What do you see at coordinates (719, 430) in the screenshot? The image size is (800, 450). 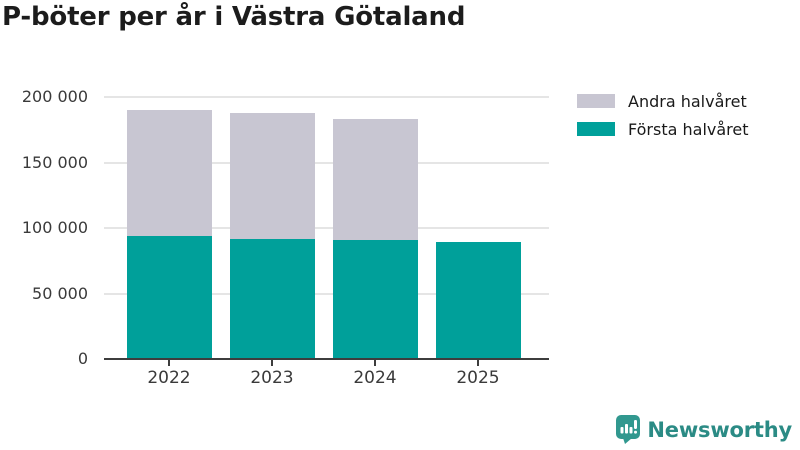 I see `newsworthy-logo-text: Newsworthy` at bounding box center [719, 430].